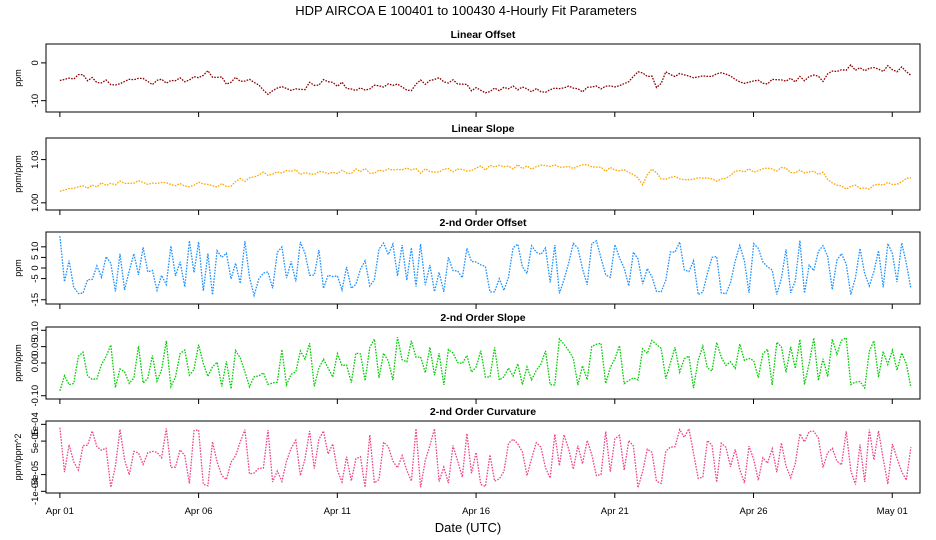 The width and height of the screenshot is (936, 540). What do you see at coordinates (35, 346) in the screenshot?
I see `y-tick-label: 0.05` at bounding box center [35, 346].